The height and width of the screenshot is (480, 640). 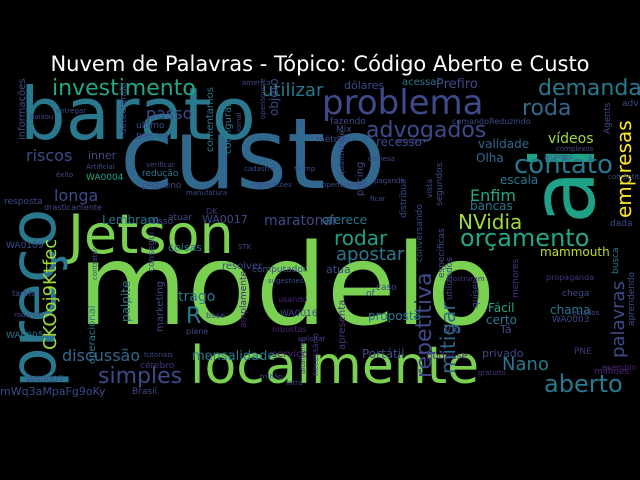 I want to click on cloud-word-trump: trump, so click(x=305, y=169).